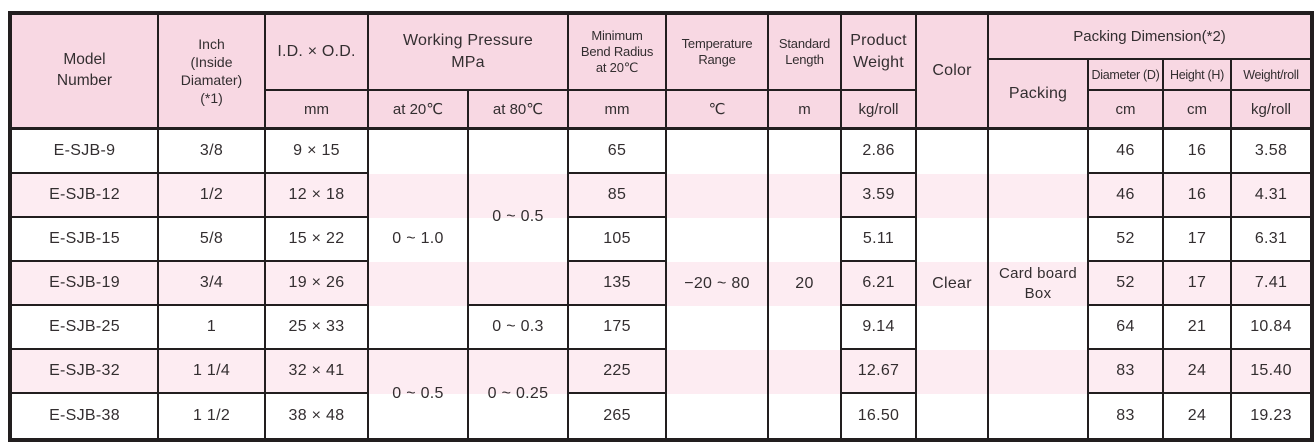 The height and width of the screenshot is (442, 1314). Describe the element at coordinates (718, 53) in the screenshot. I see `header-temperature-range: Temperature Range` at that location.